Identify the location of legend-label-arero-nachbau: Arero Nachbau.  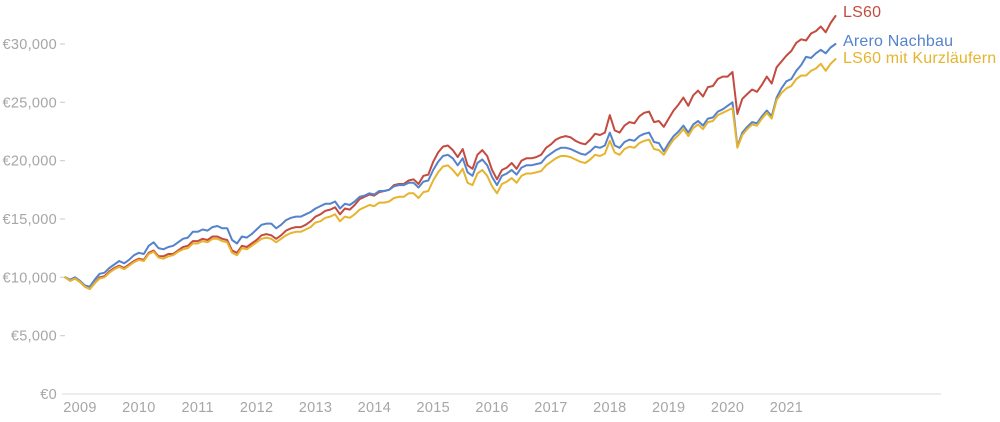
(898, 41).